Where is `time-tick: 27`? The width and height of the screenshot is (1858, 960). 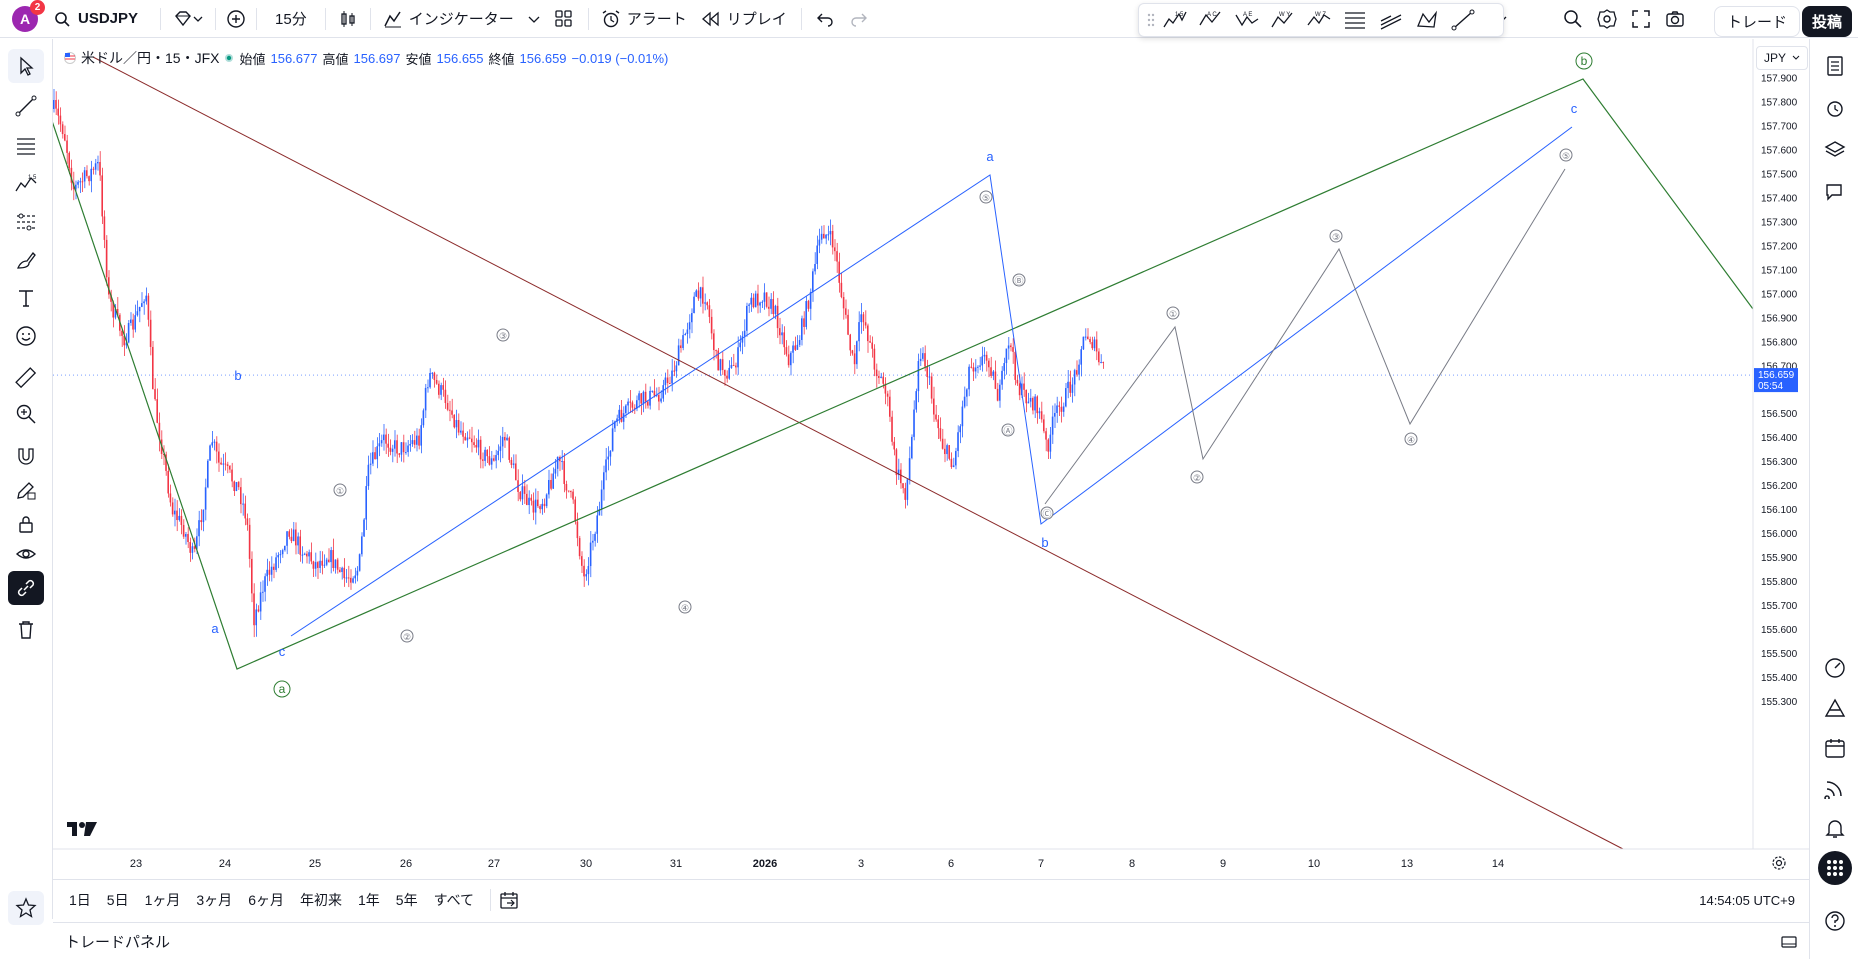 time-tick: 27 is located at coordinates (494, 864).